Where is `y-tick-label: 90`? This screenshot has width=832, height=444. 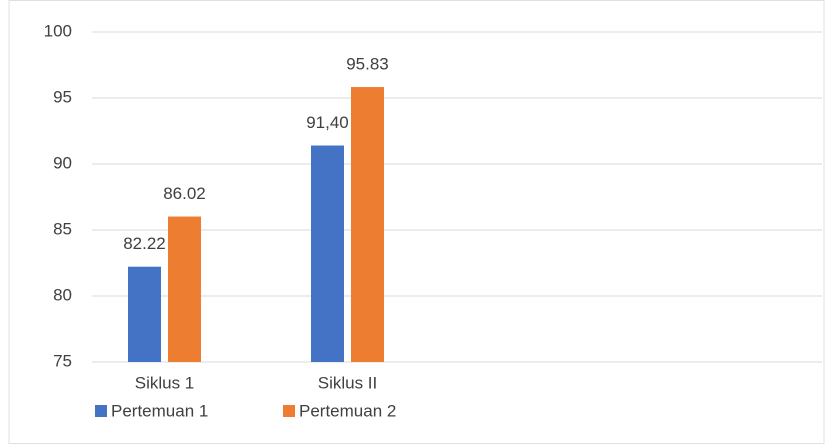 y-tick-label: 90 is located at coordinates (62, 162).